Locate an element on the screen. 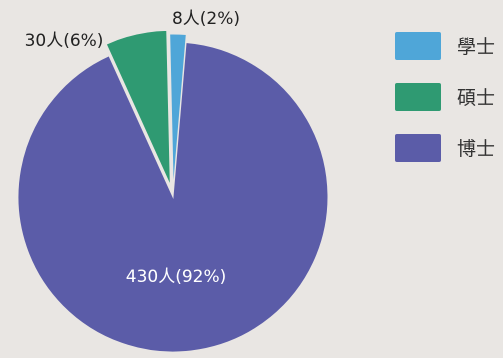 This screenshot has width=503, height=358. legend-label-1: 學士 is located at coordinates (476, 47).